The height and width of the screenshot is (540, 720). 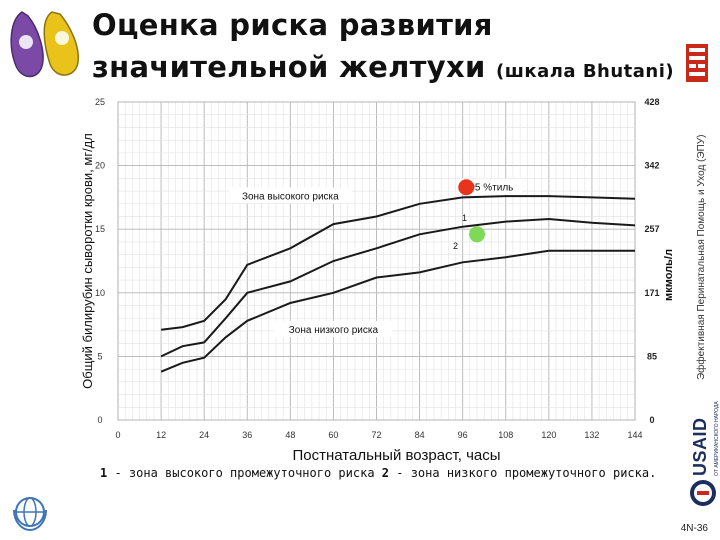 What do you see at coordinates (703, 493) in the screenshot?
I see `usaid-seal-icon` at bounding box center [703, 493].